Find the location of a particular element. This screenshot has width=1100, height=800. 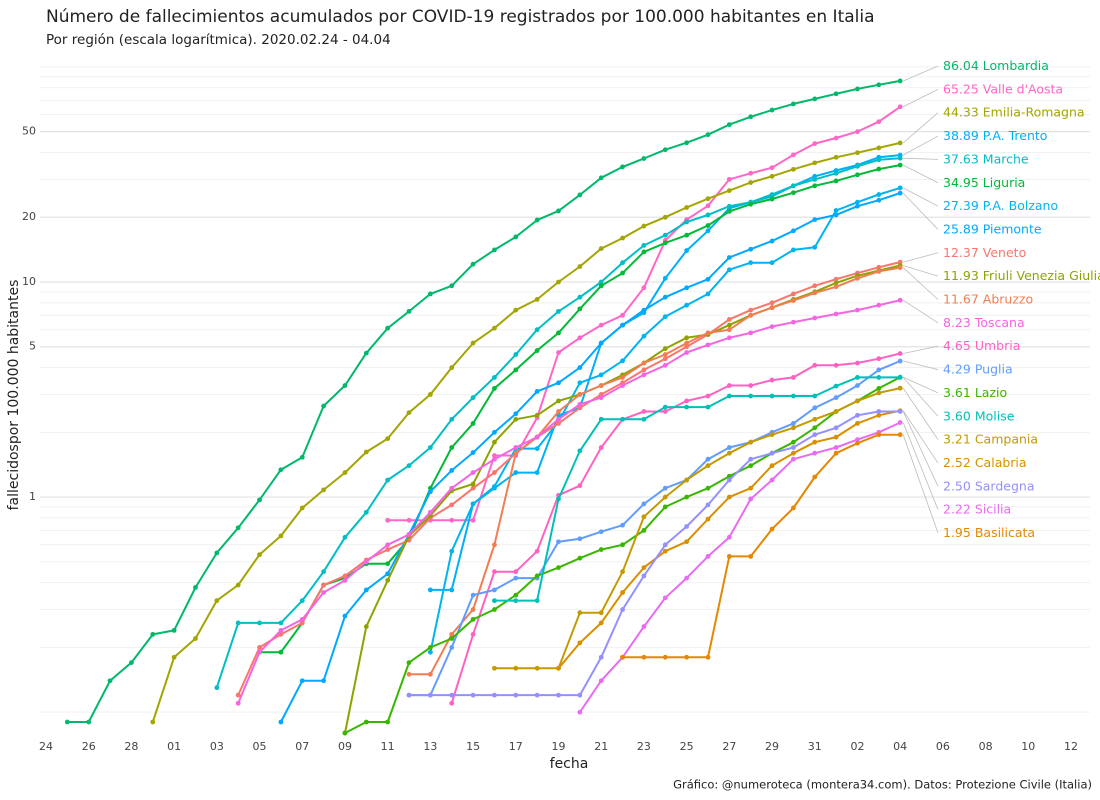

series-label: 11.67 Abruzzo is located at coordinates (988, 298).